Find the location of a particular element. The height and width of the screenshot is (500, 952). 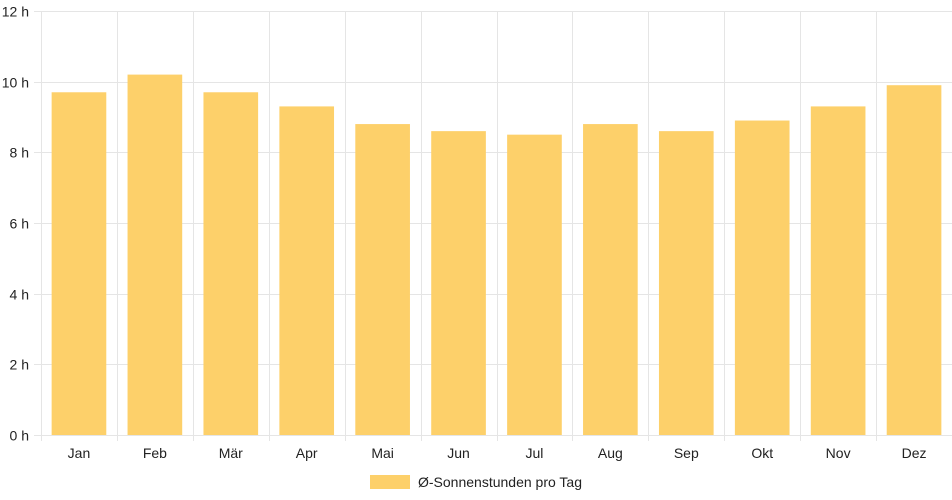

bar-okt is located at coordinates (762, 278).